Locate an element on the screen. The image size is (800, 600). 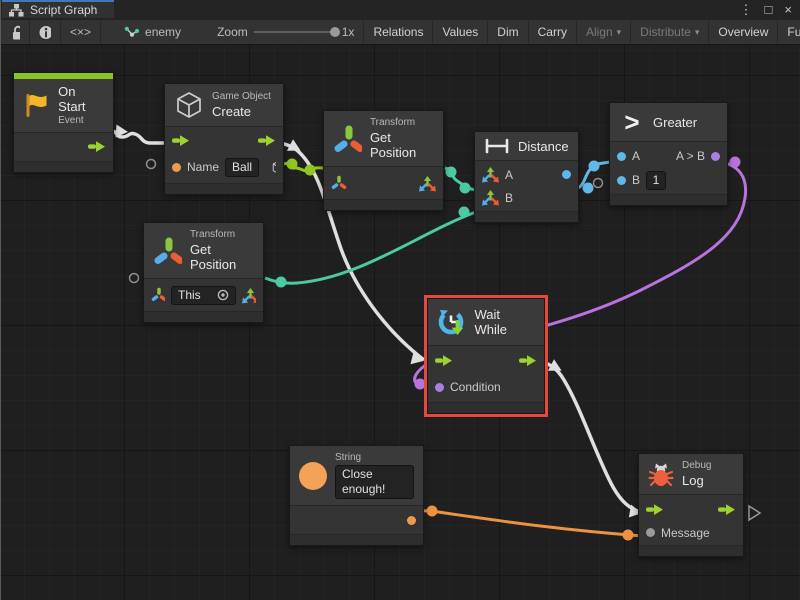
object-picker-icon is located at coordinates (223, 295).